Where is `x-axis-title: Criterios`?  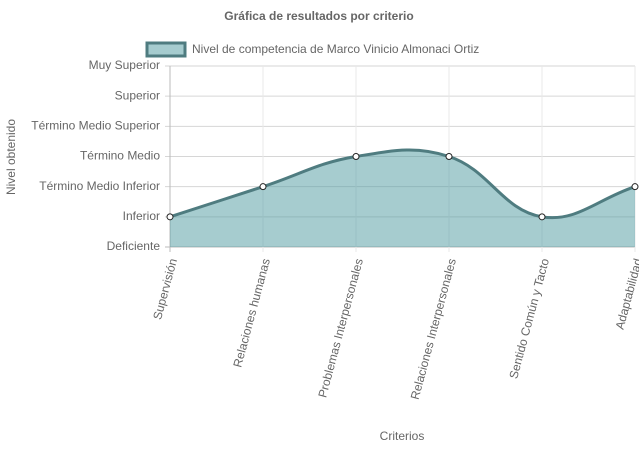 x-axis-title: Criterios is located at coordinates (402, 436).